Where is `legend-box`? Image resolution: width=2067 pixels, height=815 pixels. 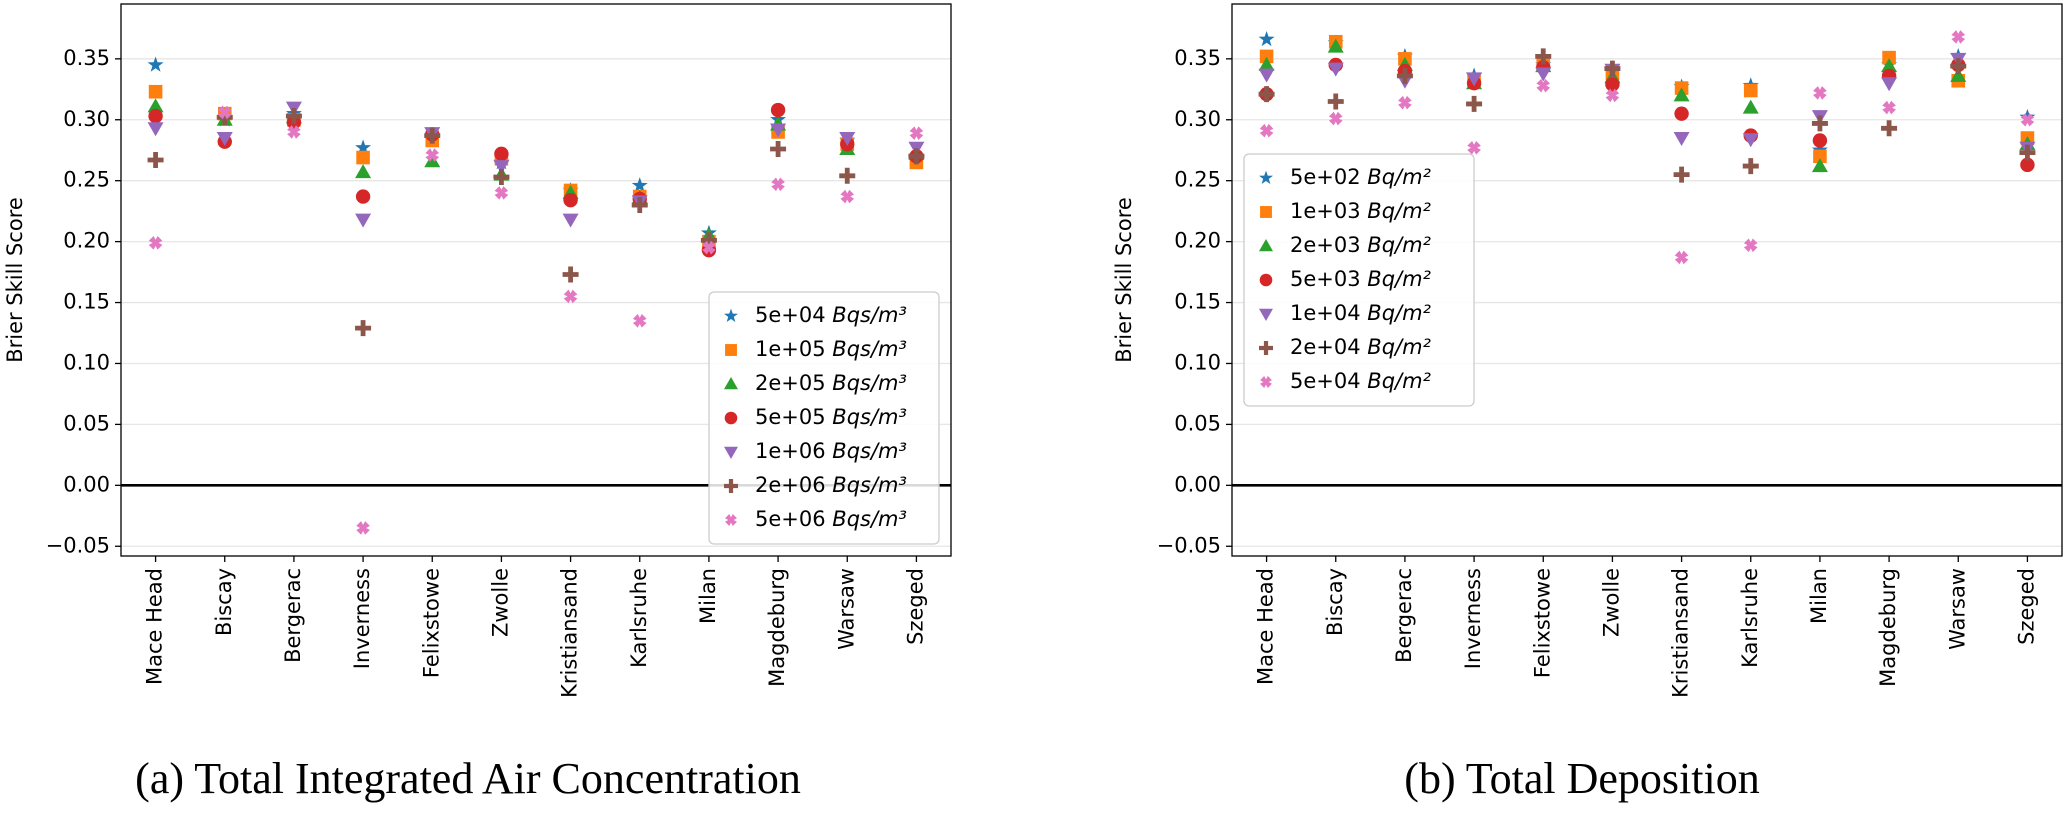
legend-box is located at coordinates (824, 418).